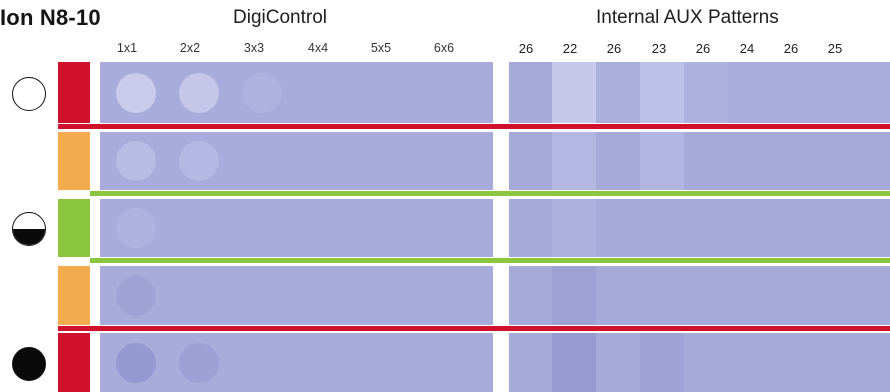 This screenshot has width=890, height=392. Describe the element at coordinates (444, 48) in the screenshot. I see `column-label-6x6: 6x6` at that location.